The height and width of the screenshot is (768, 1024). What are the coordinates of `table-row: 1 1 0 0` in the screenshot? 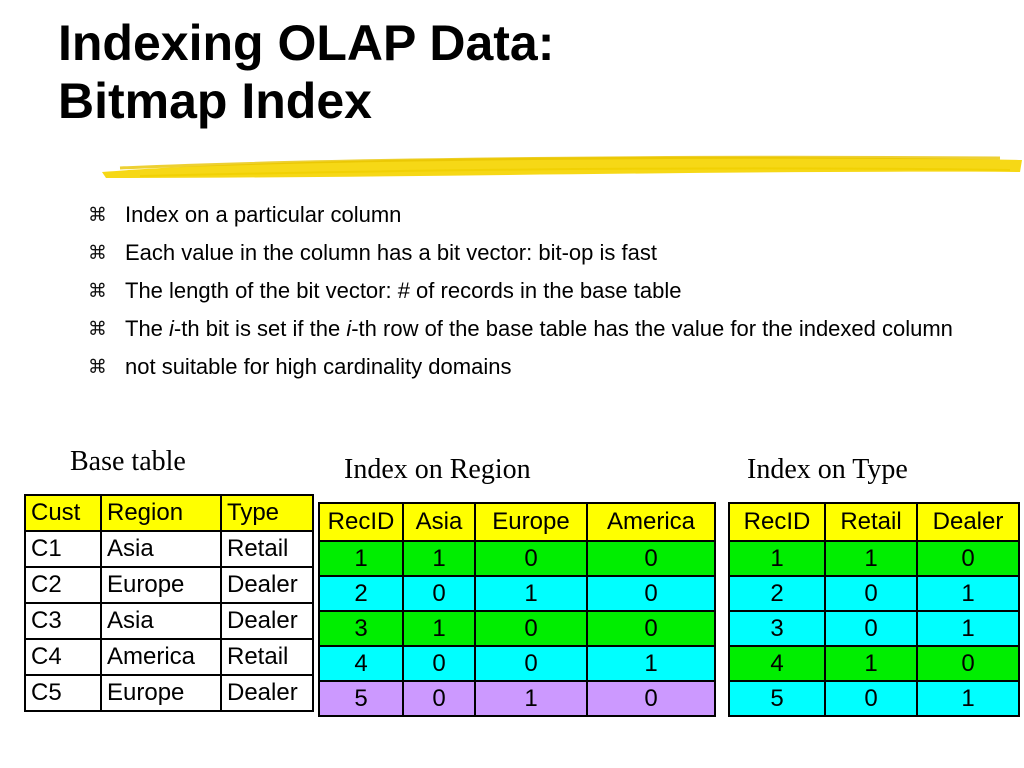 It's located at (517, 558).